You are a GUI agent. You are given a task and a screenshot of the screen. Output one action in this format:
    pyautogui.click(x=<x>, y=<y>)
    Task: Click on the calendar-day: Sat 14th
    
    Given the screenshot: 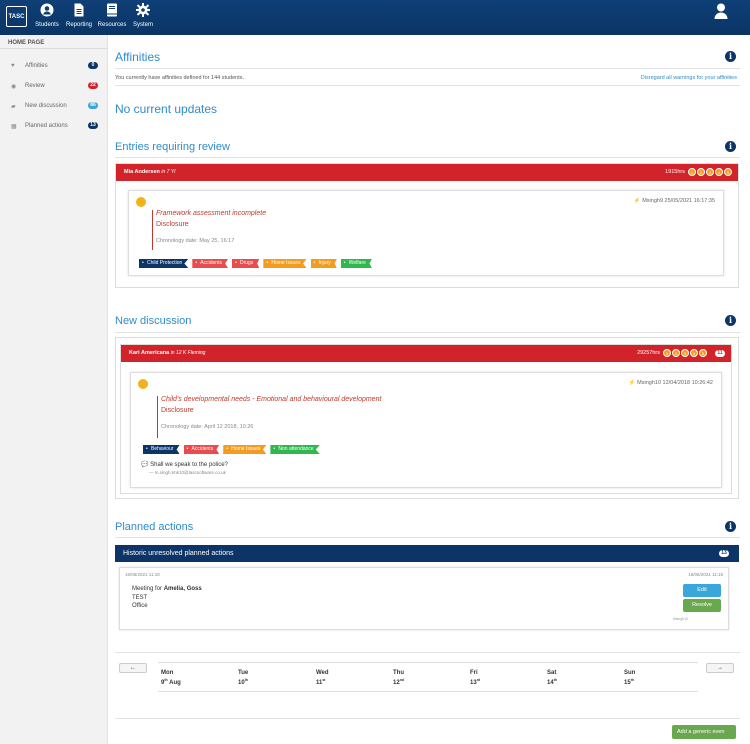 What is the action you would take?
    pyautogui.click(x=552, y=678)
    